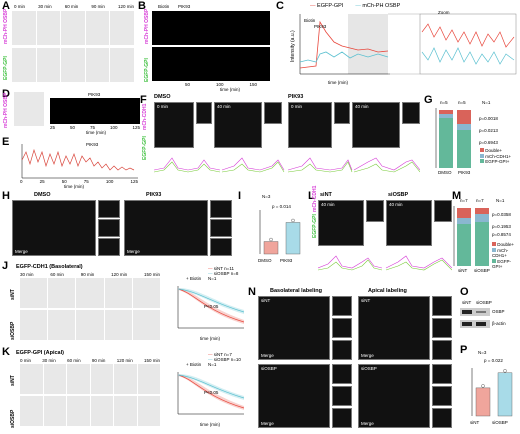 The image size is (520, 434). Describe the element at coordinates (467, 302) in the screenshot. I see `lane-label: siNT` at that location.